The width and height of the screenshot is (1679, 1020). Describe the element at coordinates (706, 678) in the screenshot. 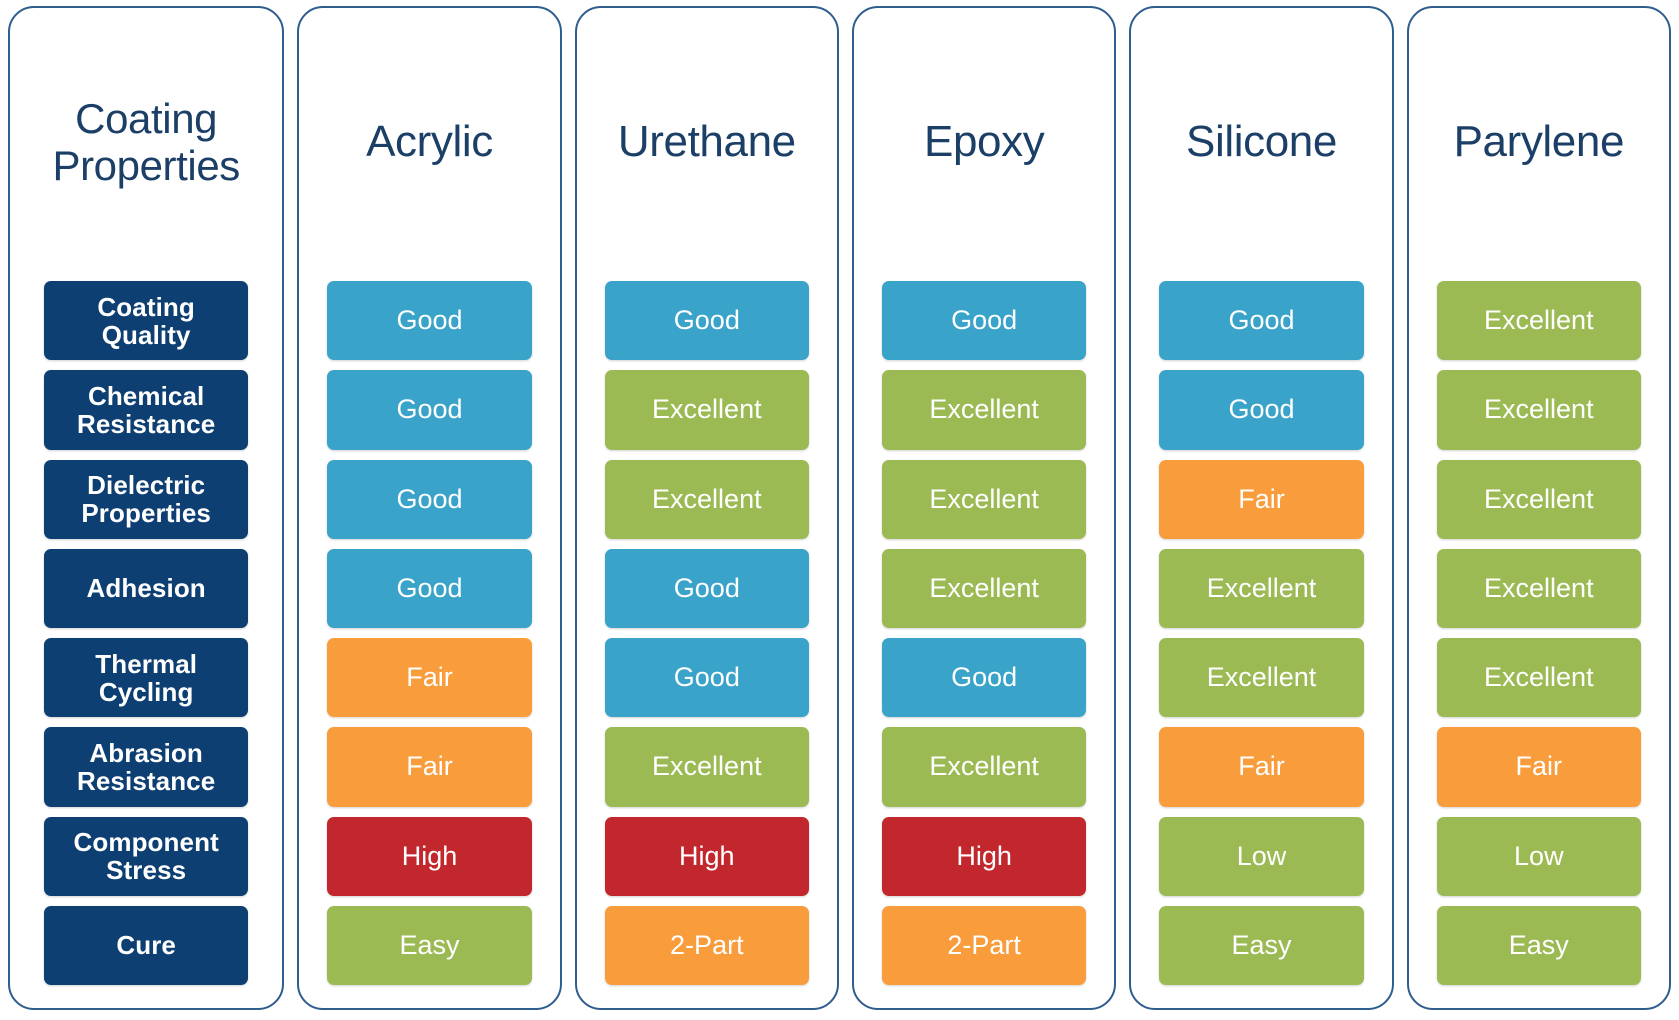

I see `rating-cell-urethane-row5: Good` at that location.